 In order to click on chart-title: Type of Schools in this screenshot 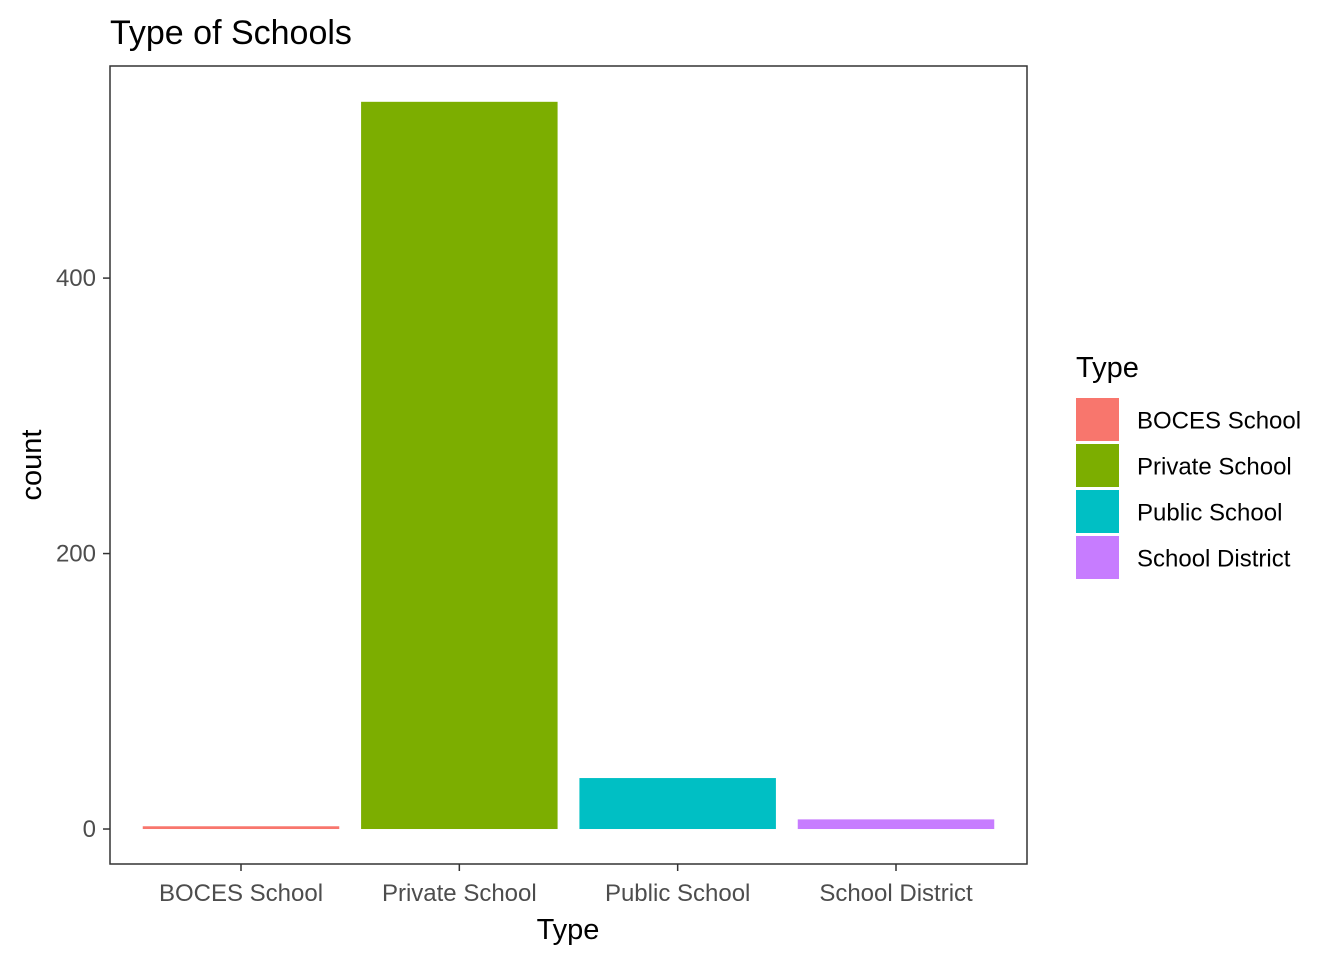, I will do `click(231, 33)`.